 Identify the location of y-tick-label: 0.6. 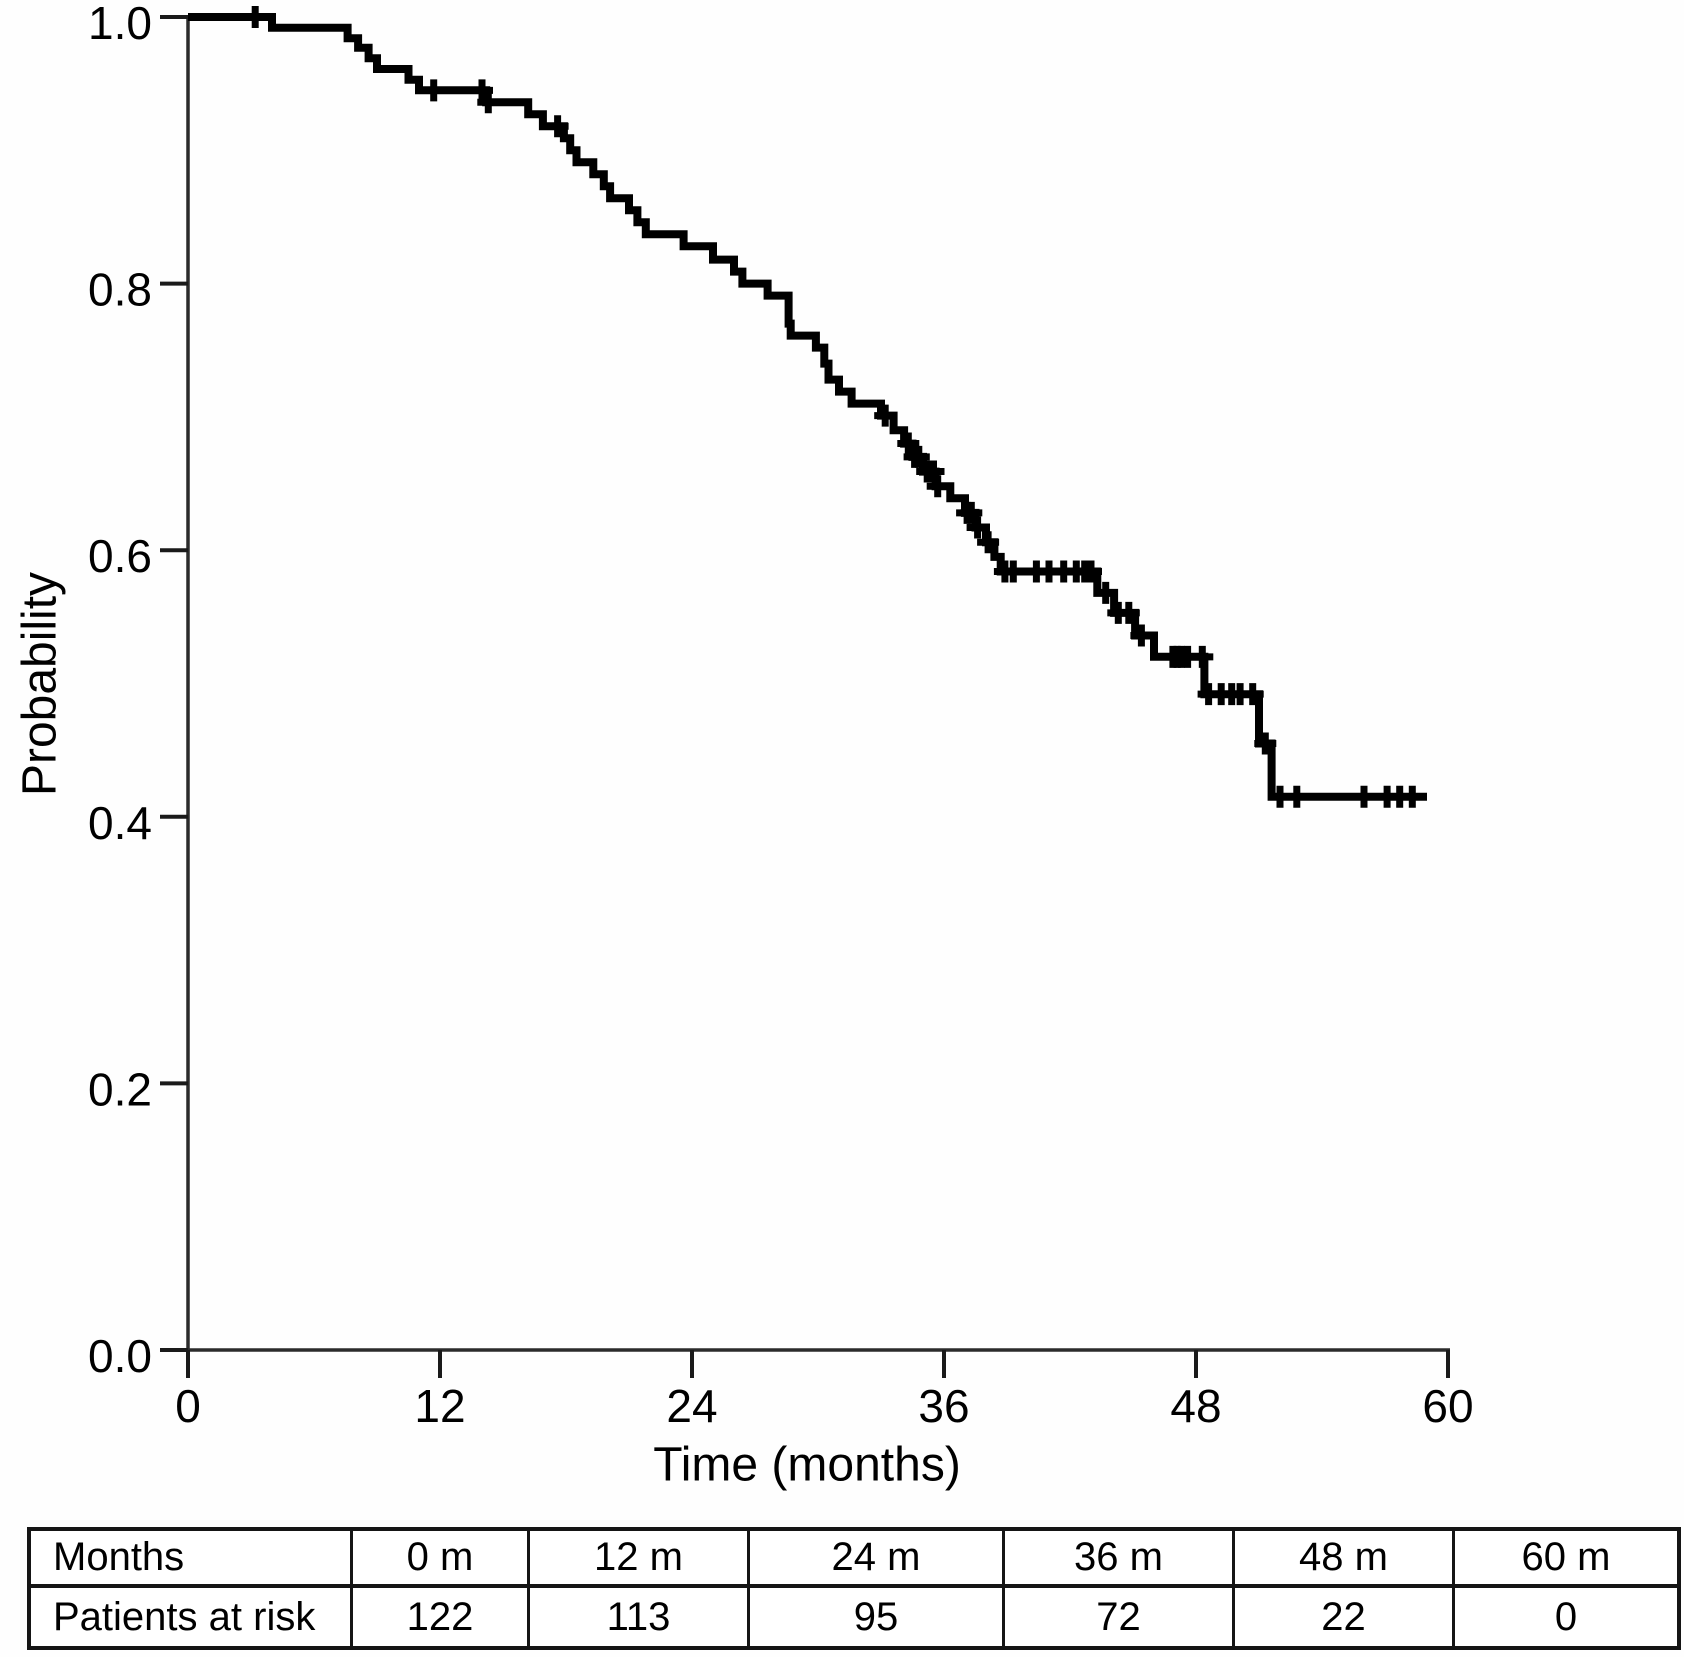
(120, 556).